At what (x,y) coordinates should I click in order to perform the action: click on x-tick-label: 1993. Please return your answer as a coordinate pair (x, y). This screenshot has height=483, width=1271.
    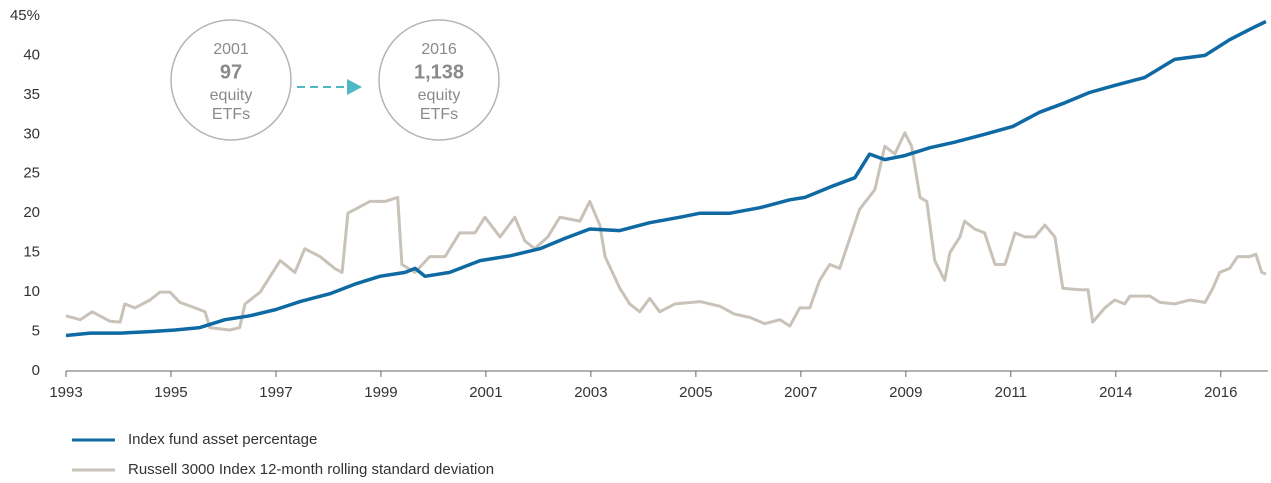
    Looking at the image, I should click on (65, 392).